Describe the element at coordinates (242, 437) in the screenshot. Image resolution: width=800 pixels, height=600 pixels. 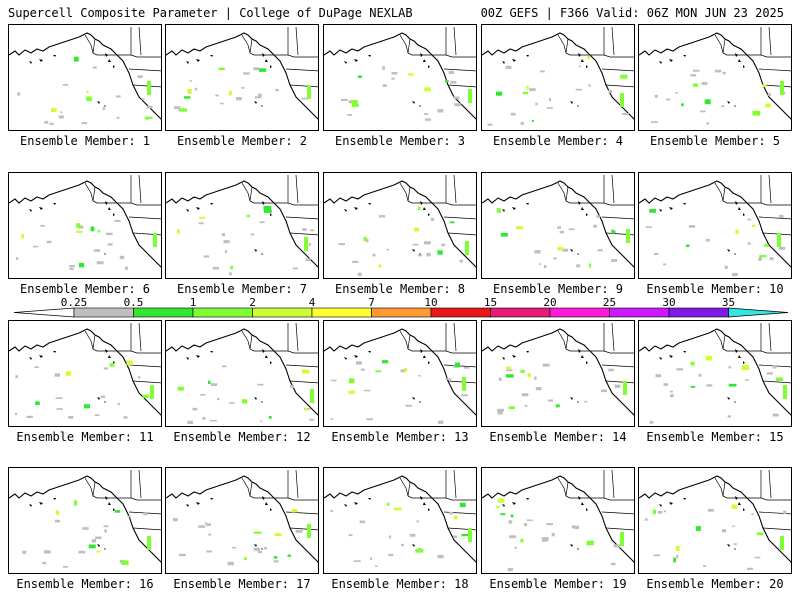
I see `ensemble-member-label: Ensemble Member: 12` at that location.